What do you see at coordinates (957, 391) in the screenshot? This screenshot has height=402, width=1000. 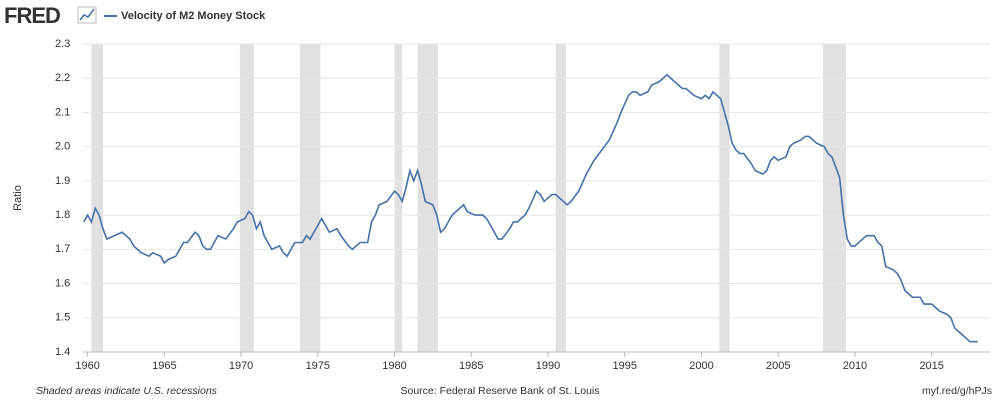 I see `link: myf.red/g/hPJs` at bounding box center [957, 391].